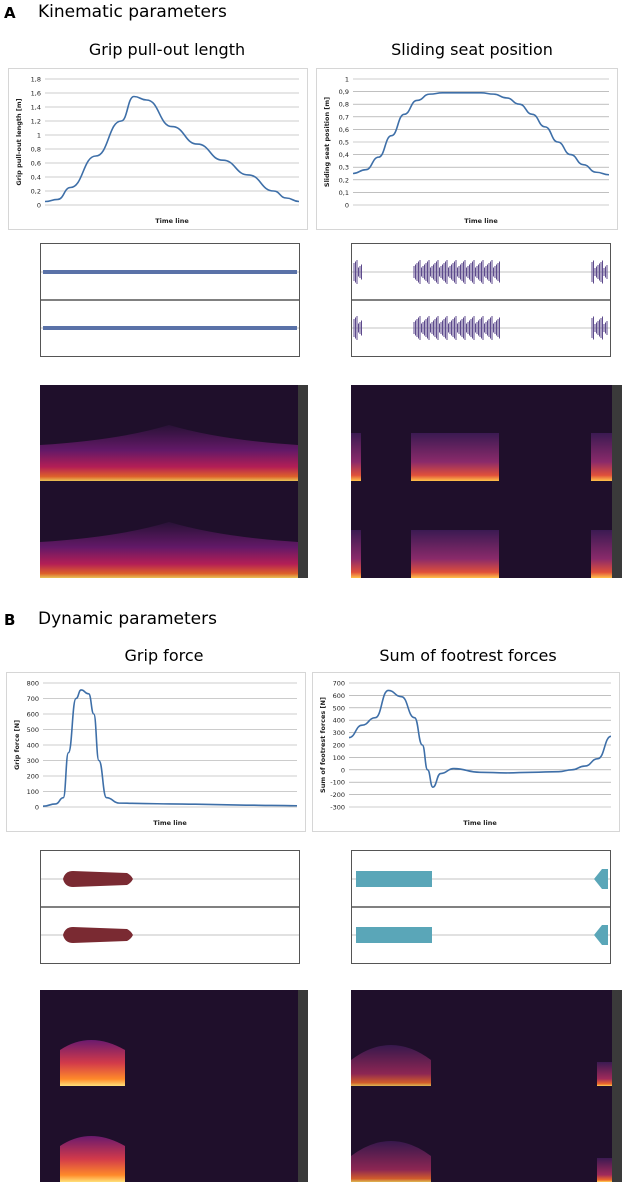 Image resolution: width=634 pixels, height=1191 pixels. I want to click on spectrogram-grip-pull-out, so click(174, 481).